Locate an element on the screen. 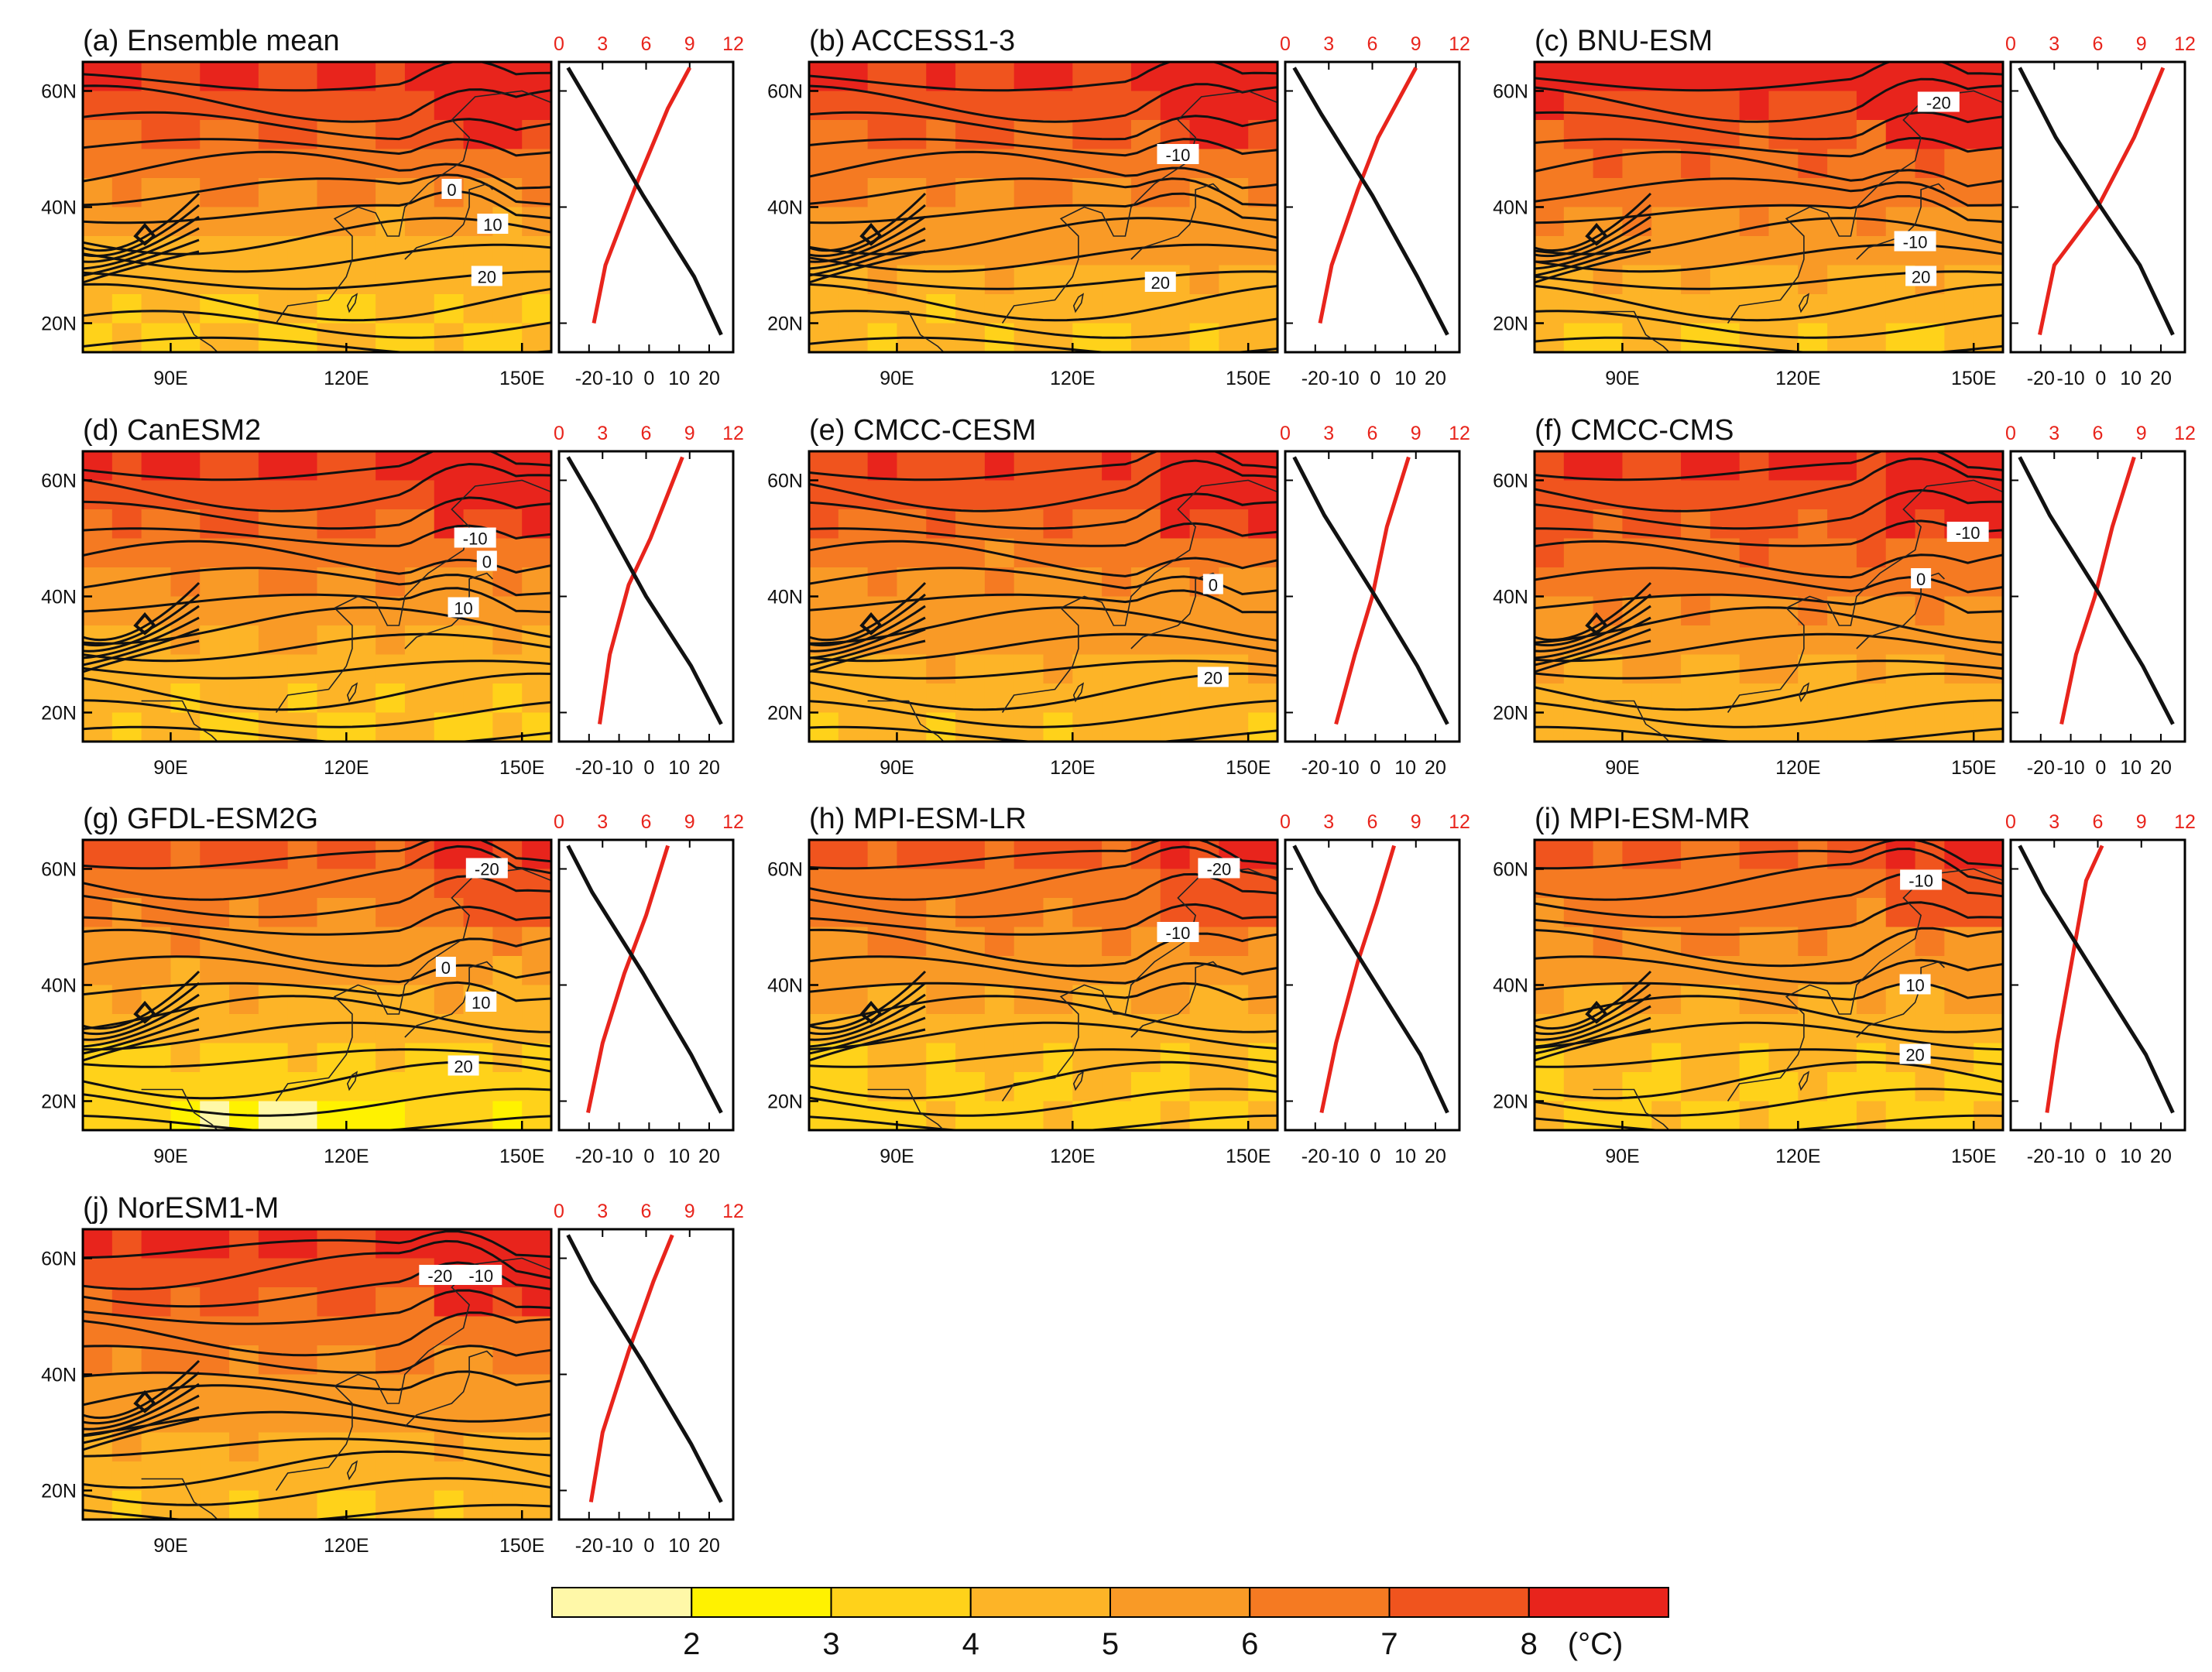 The height and width of the screenshot is (1672, 2212). warming-map is located at coordinates (1769, 207).